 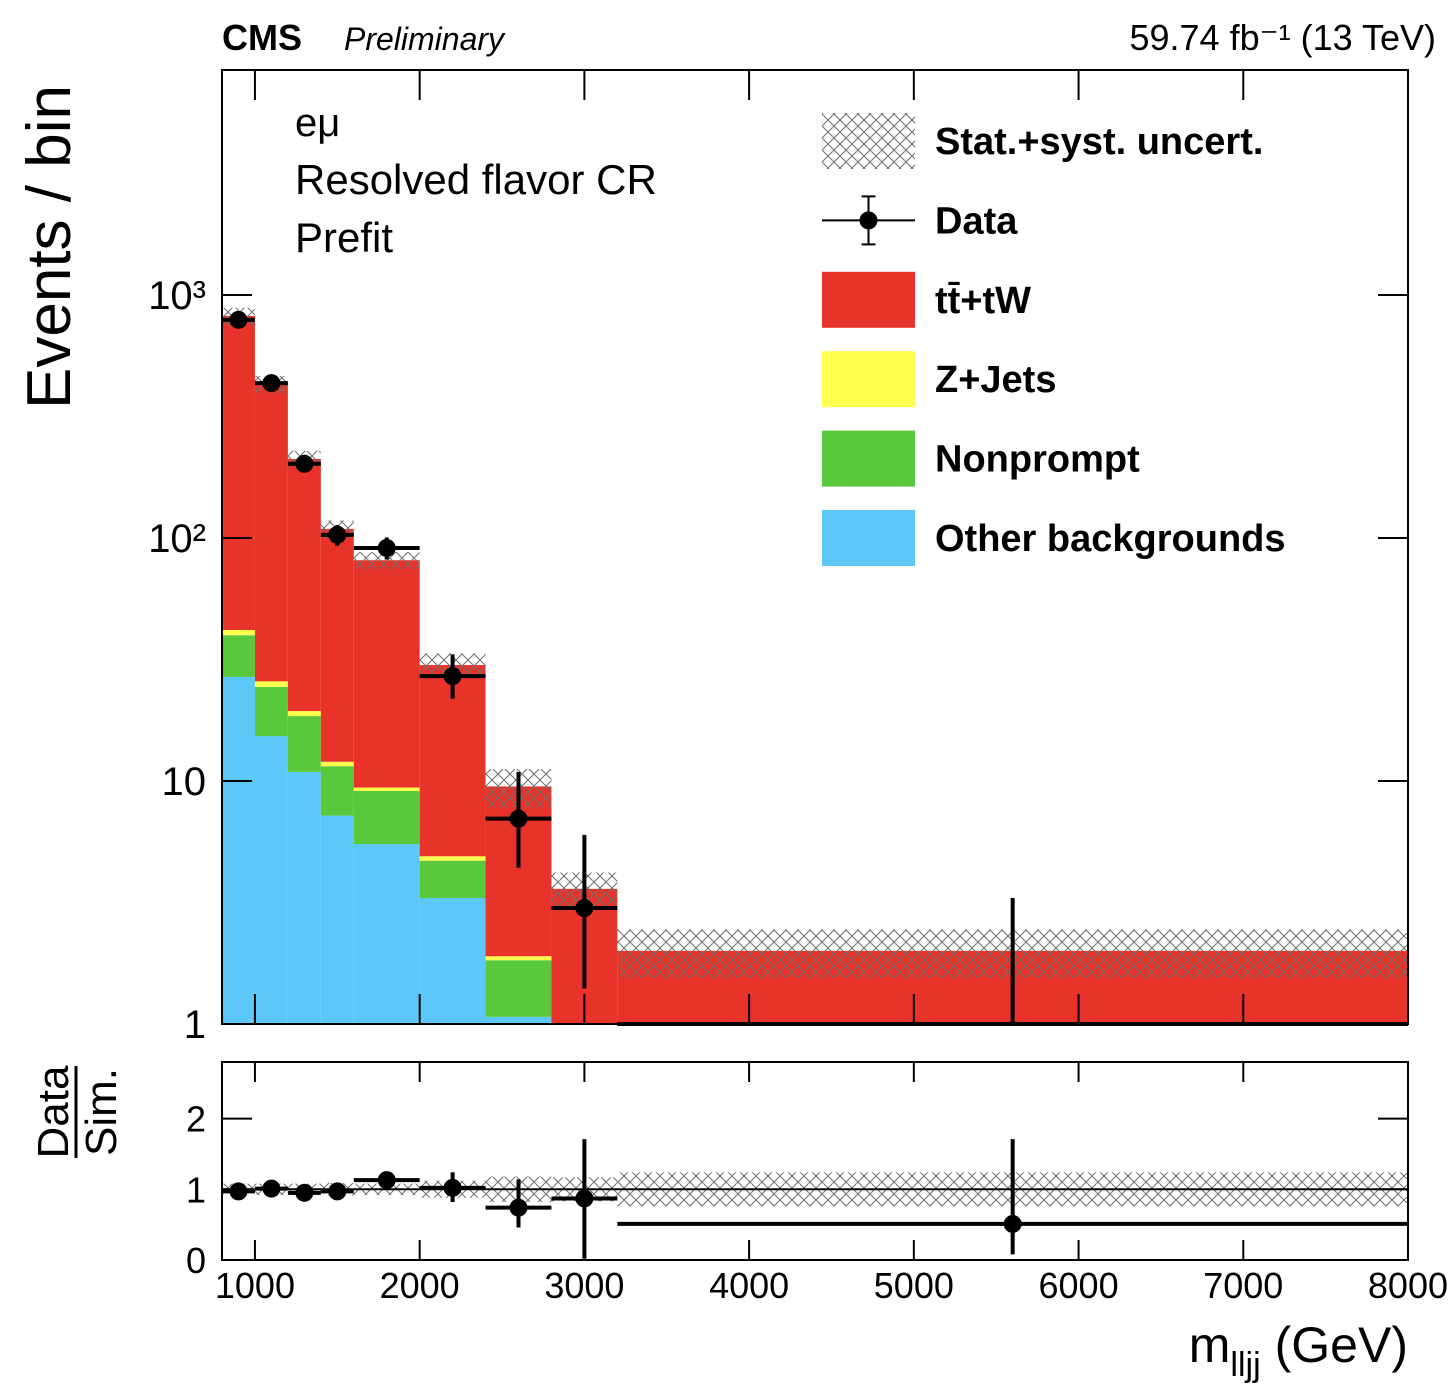 What do you see at coordinates (914, 1285) in the screenshot?
I see `x-tick-label: 5000` at bounding box center [914, 1285].